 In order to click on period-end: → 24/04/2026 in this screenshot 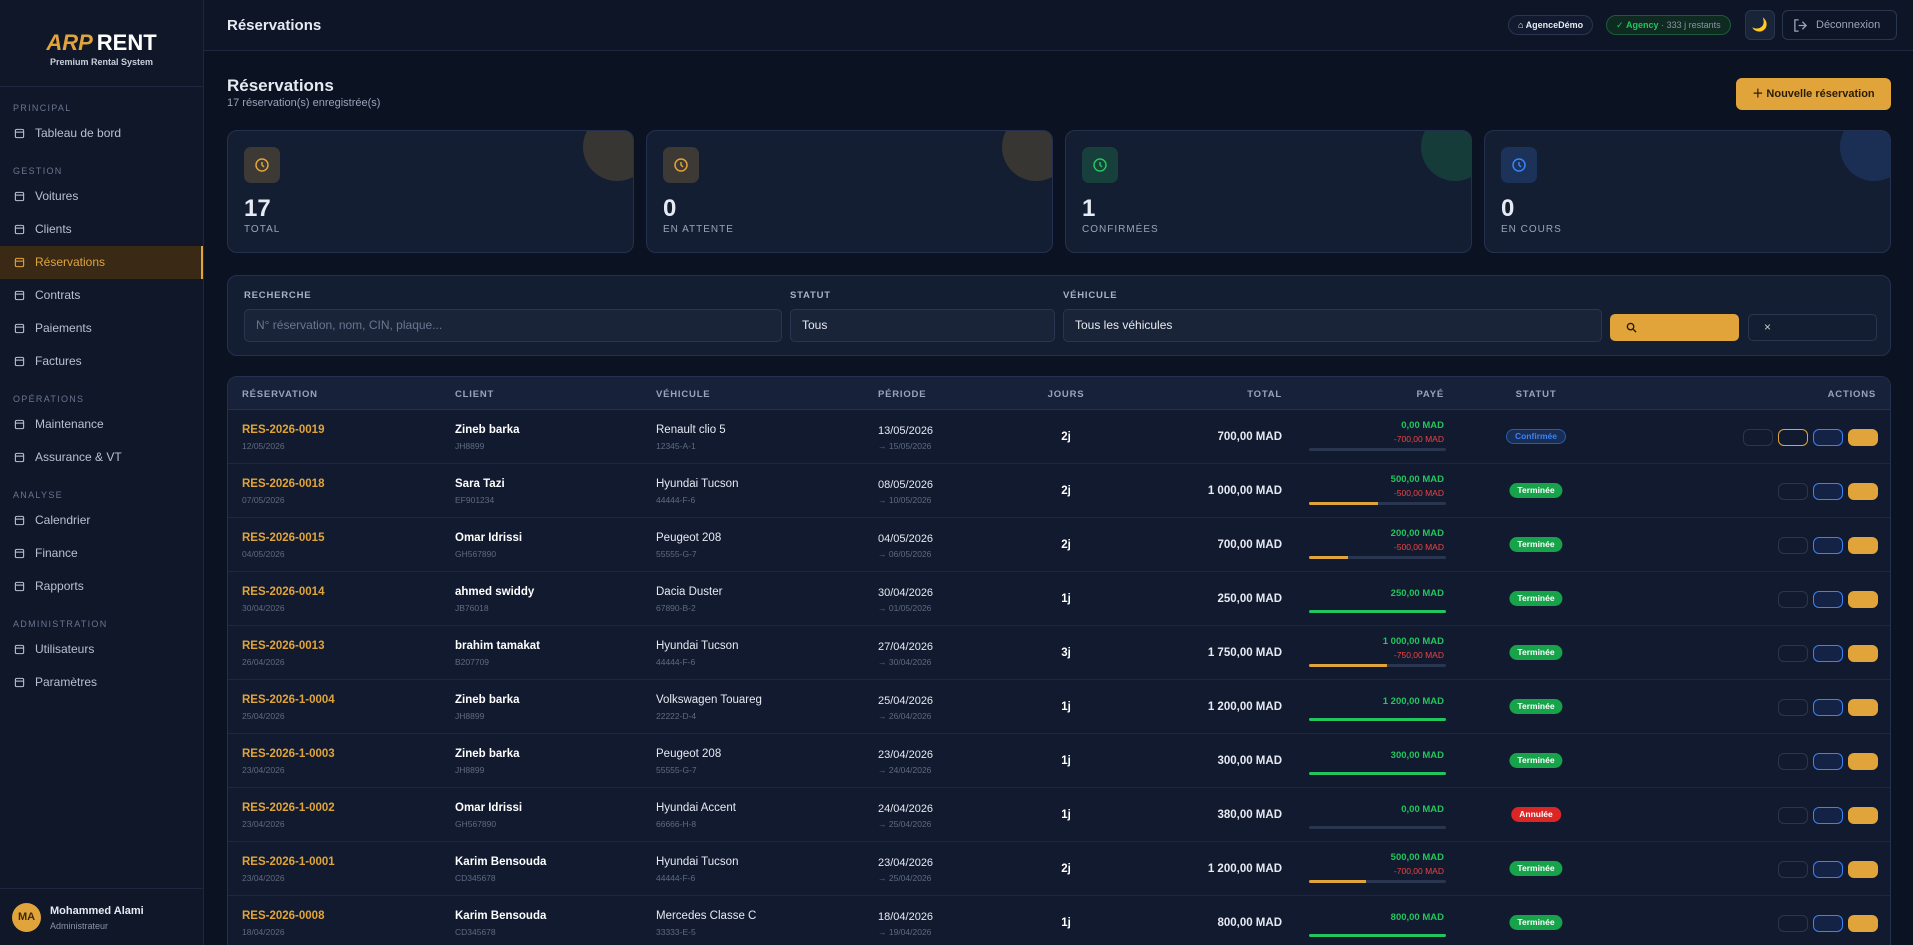, I will do `click(905, 770)`.